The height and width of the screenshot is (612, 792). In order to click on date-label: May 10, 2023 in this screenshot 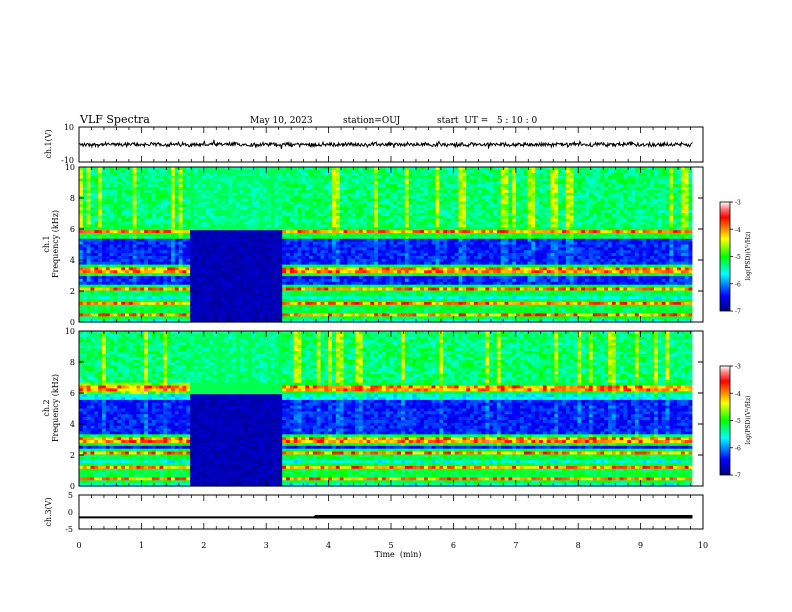, I will do `click(281, 121)`.